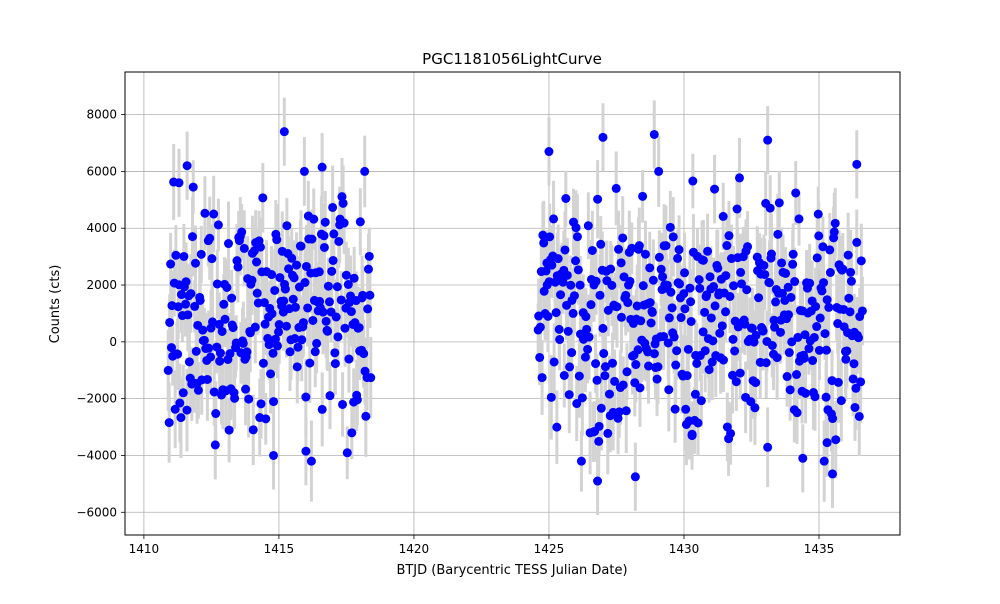 The width and height of the screenshot is (1000, 604). Describe the element at coordinates (100, 313) in the screenshot. I see `y-axis-ticks: −6000 −4000 −2000 0 2000 4000 6000 8000` at that location.